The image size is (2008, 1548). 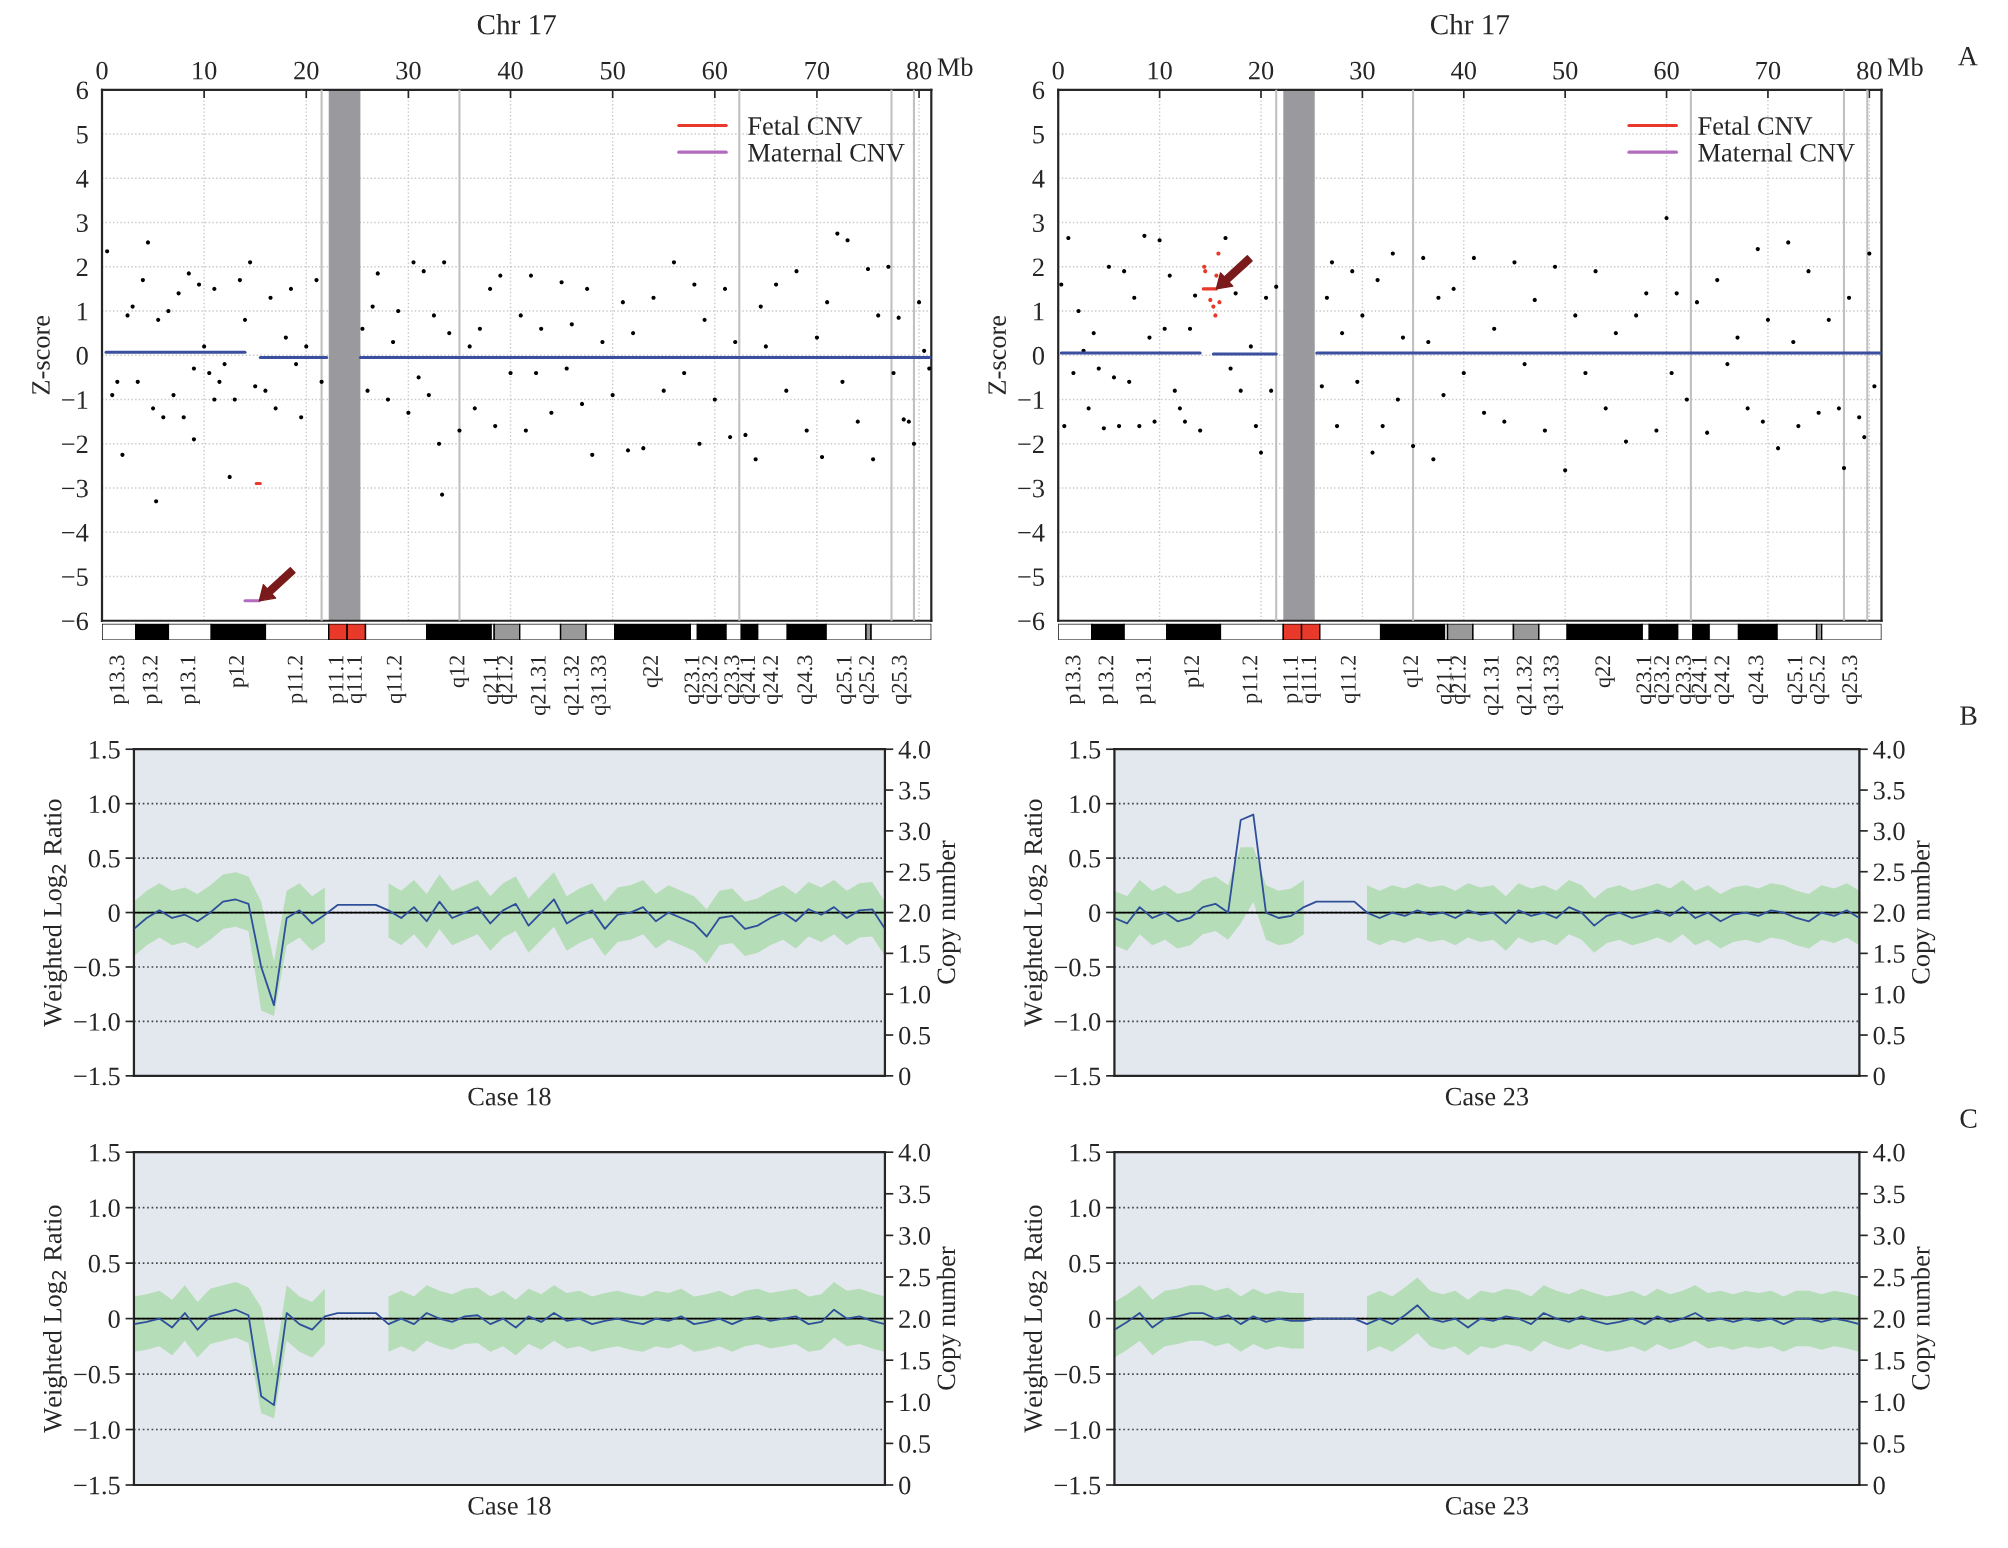 I want to click on text: q31.33, so click(x=1553, y=685).